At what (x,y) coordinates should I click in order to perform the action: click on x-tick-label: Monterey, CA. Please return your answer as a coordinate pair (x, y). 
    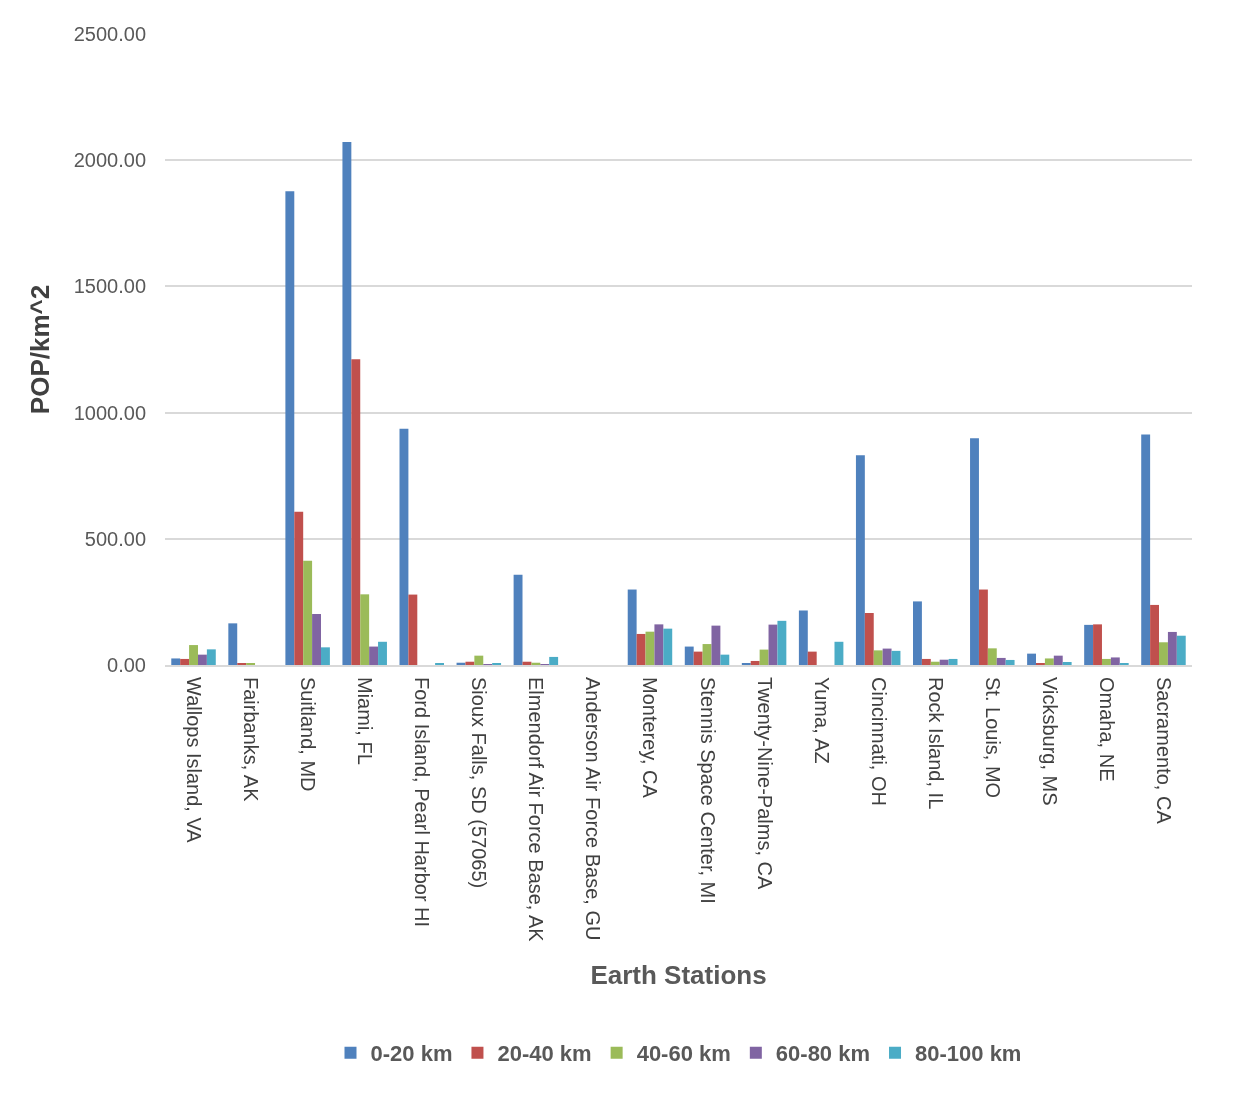
    Looking at the image, I should click on (650, 738).